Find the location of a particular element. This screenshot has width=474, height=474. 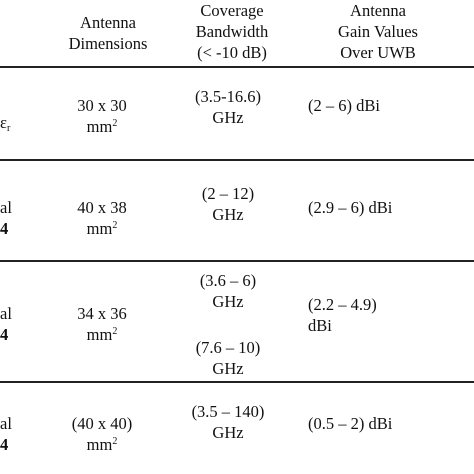

row-2-bandwidth: (2 – 12) GHz is located at coordinates (228, 204).